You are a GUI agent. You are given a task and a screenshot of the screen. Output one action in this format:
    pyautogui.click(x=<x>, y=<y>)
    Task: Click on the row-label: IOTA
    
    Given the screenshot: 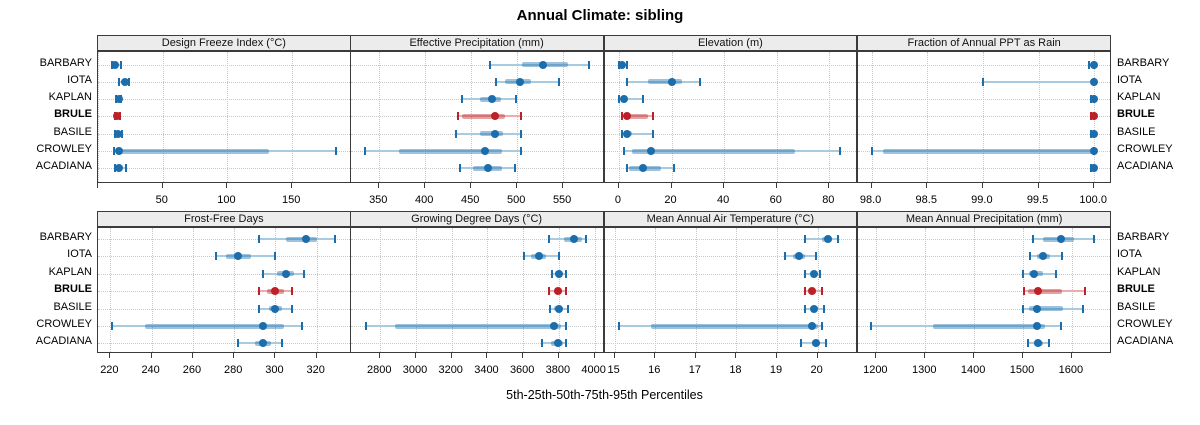 What is the action you would take?
    pyautogui.click(x=79, y=254)
    